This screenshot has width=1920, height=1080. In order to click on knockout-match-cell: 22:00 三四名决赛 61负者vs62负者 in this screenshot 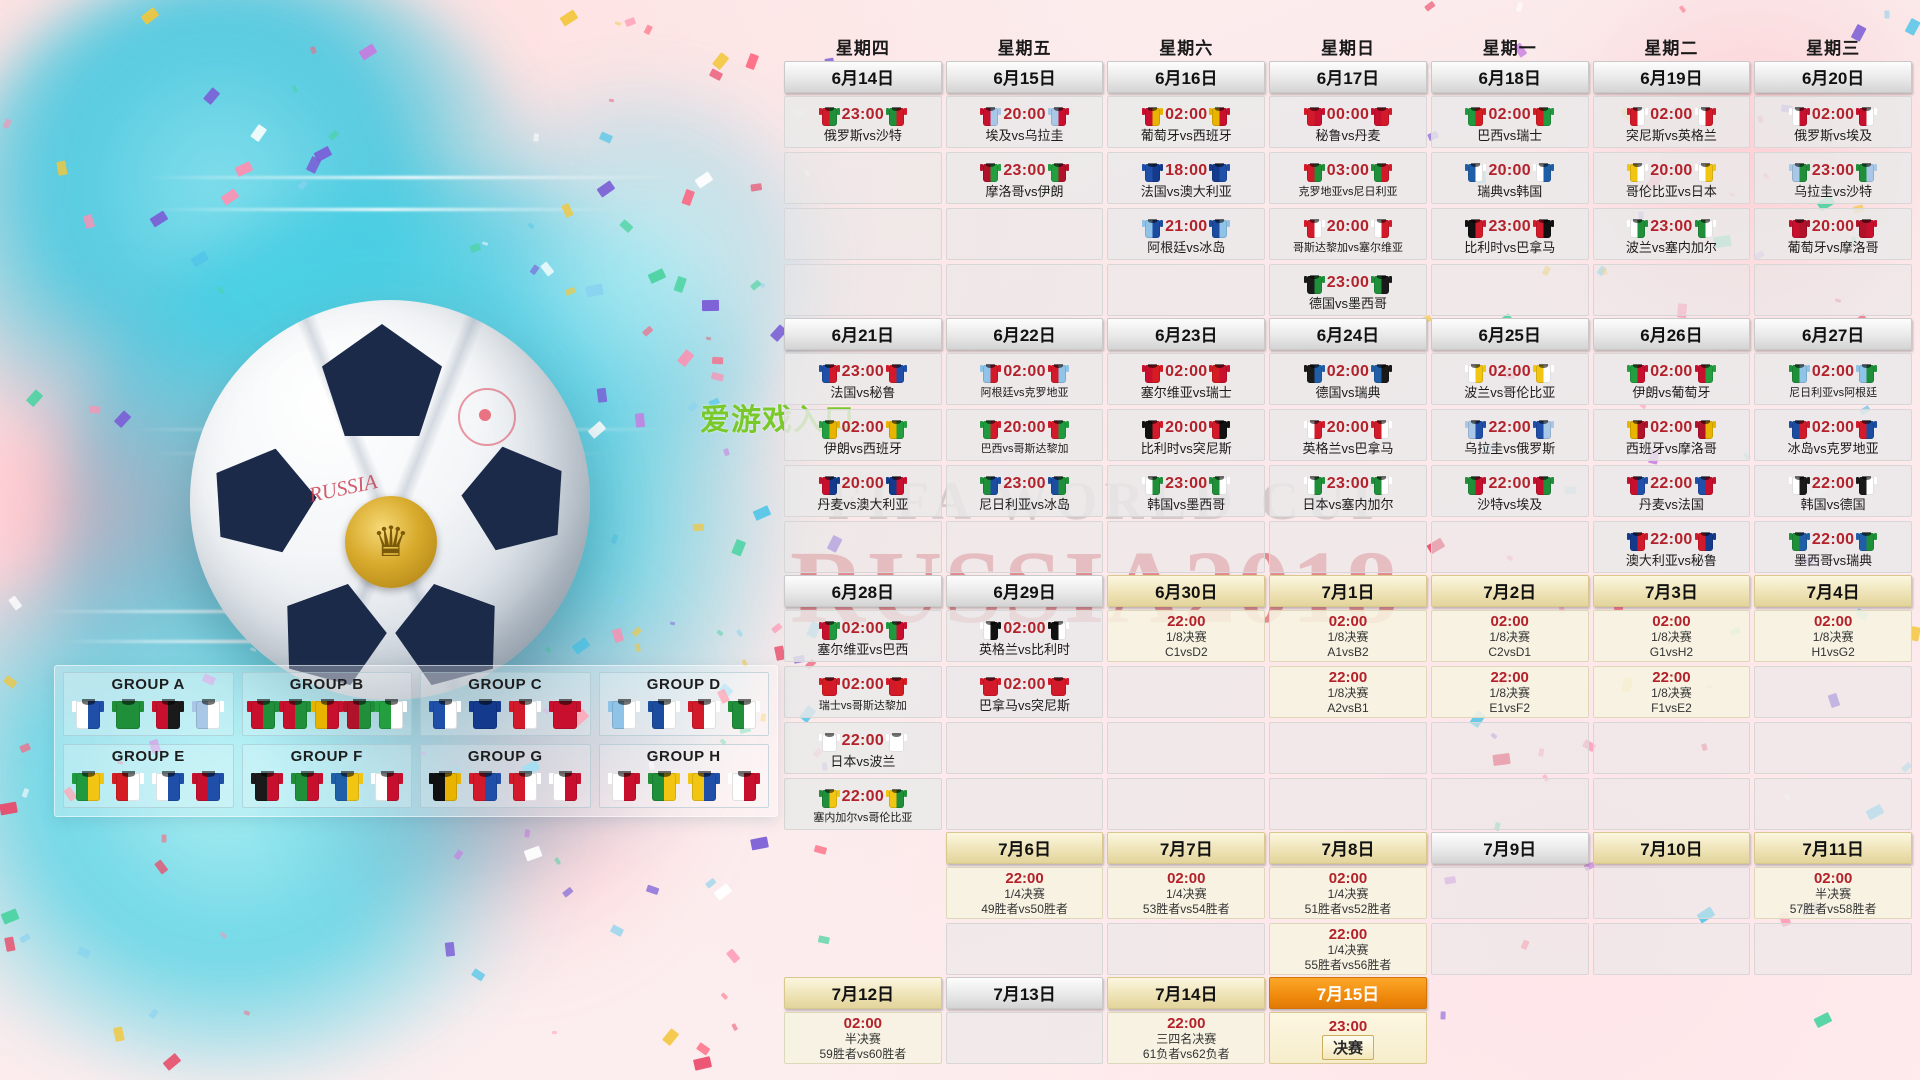, I will do `click(1186, 1038)`.